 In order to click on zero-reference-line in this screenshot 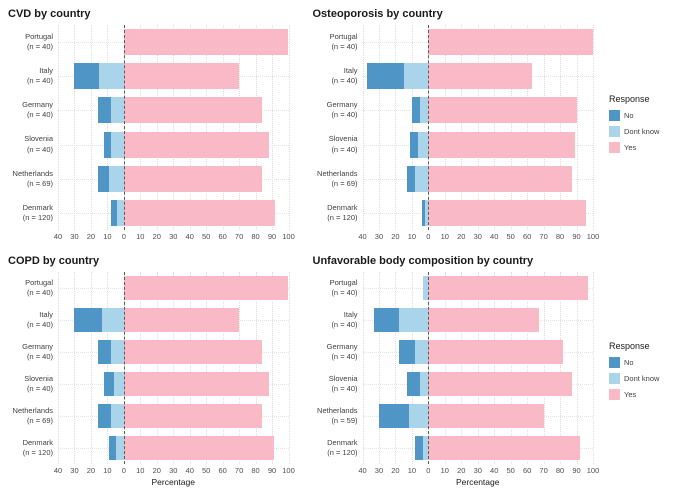, I will do `click(429, 127)`.